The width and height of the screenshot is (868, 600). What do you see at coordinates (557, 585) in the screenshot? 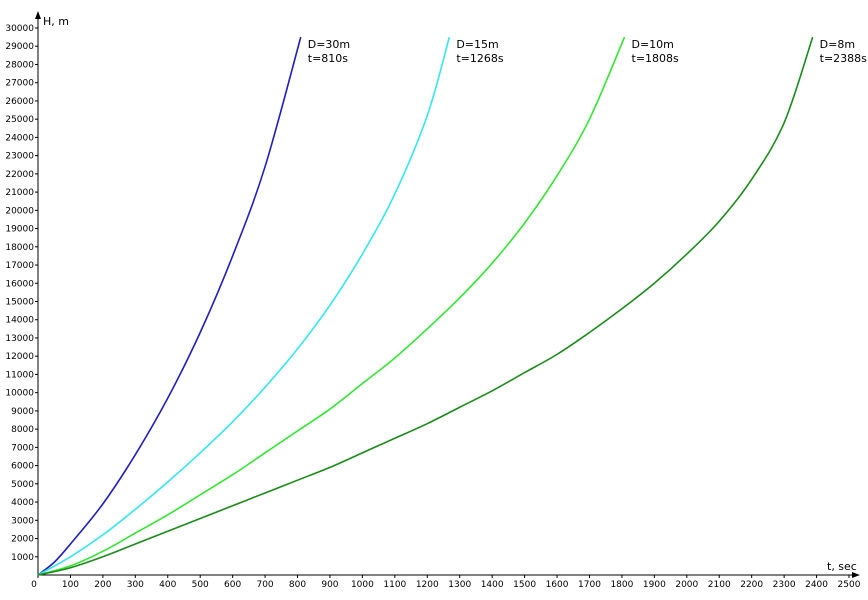
I see `x-tick-label: 1600` at bounding box center [557, 585].